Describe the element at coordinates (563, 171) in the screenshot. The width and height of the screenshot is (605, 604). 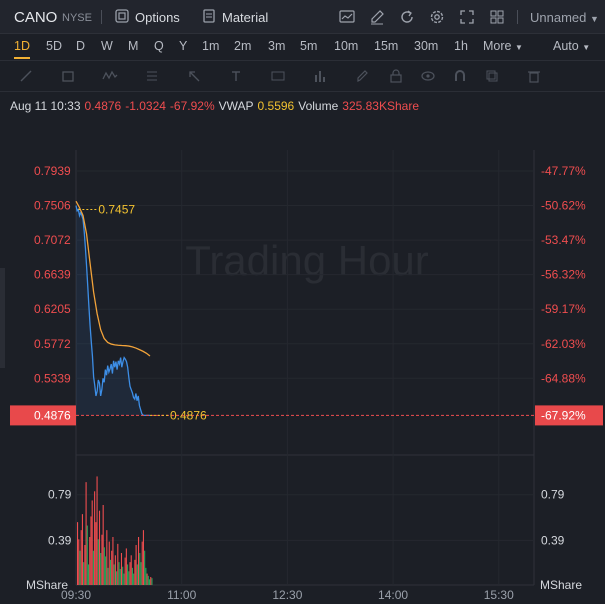
I see `y-tick-right: -47.77%` at that location.